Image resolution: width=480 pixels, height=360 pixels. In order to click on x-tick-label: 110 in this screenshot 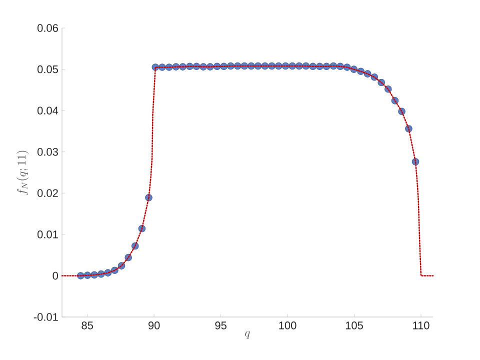, I will do `click(421, 326)`.